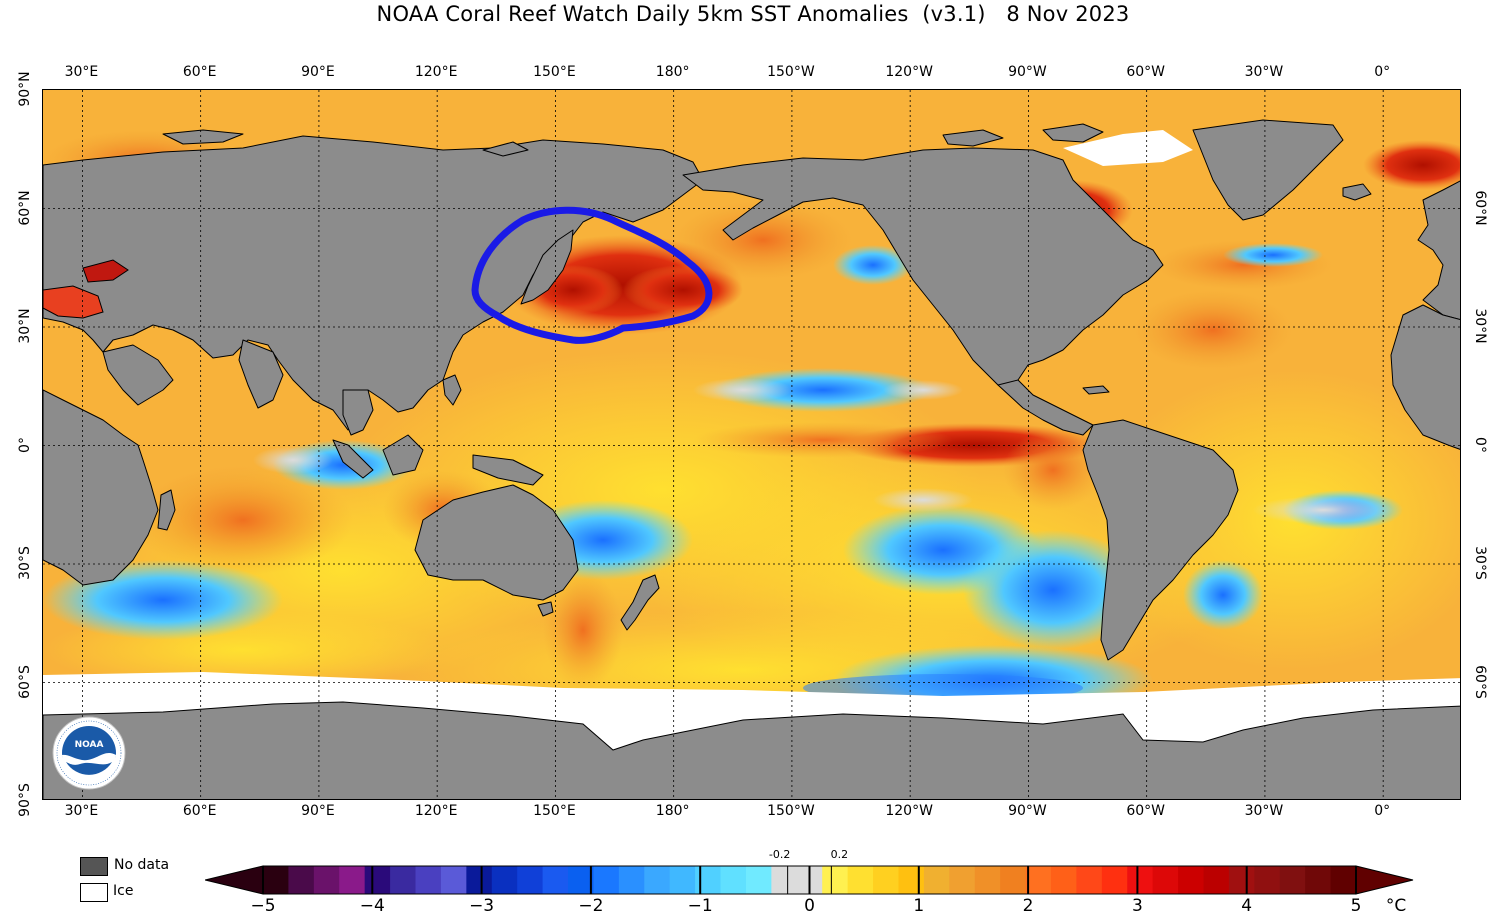 The height and width of the screenshot is (924, 1506). Describe the element at coordinates (1384, 880) in the screenshot. I see `colorbar-max-arrow` at that location.